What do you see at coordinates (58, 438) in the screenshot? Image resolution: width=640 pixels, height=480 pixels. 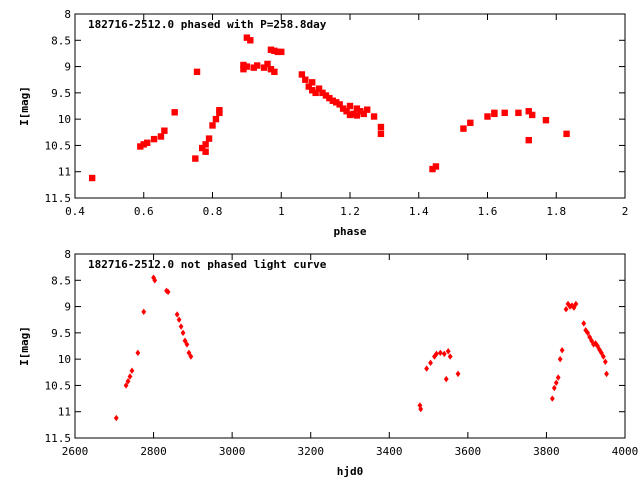 I see `y-tick-label: 11.5` at bounding box center [58, 438].